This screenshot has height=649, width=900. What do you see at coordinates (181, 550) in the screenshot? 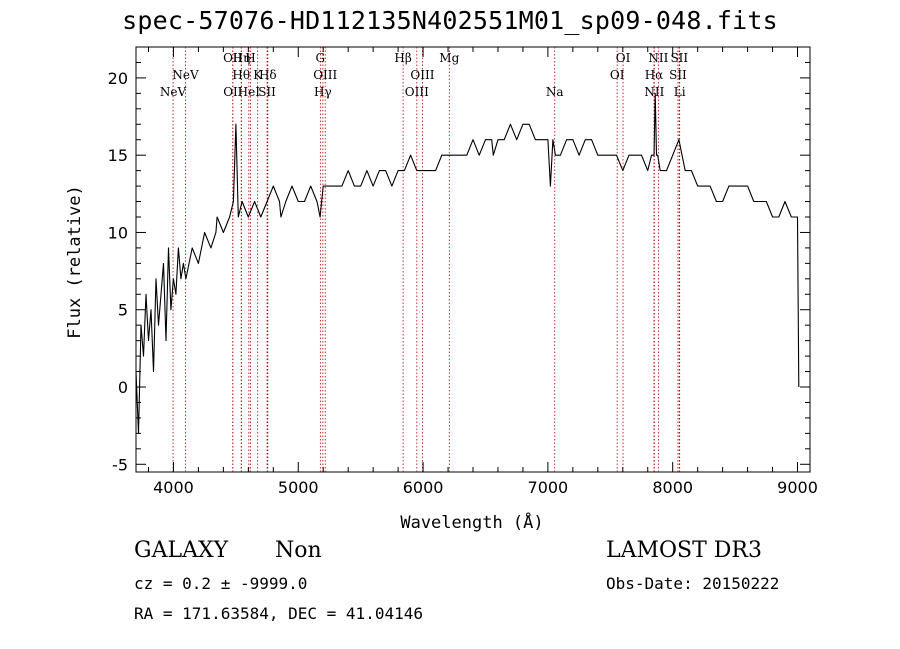
I see `object-class: GALAXY` at bounding box center [181, 550].